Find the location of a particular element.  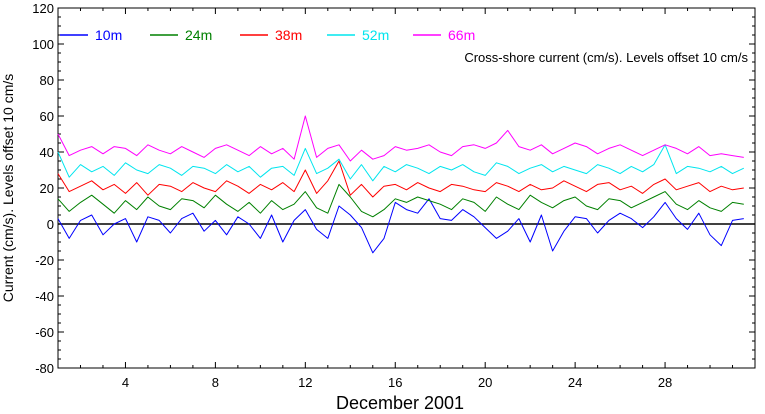

series-line-10m is located at coordinates (400, 226).